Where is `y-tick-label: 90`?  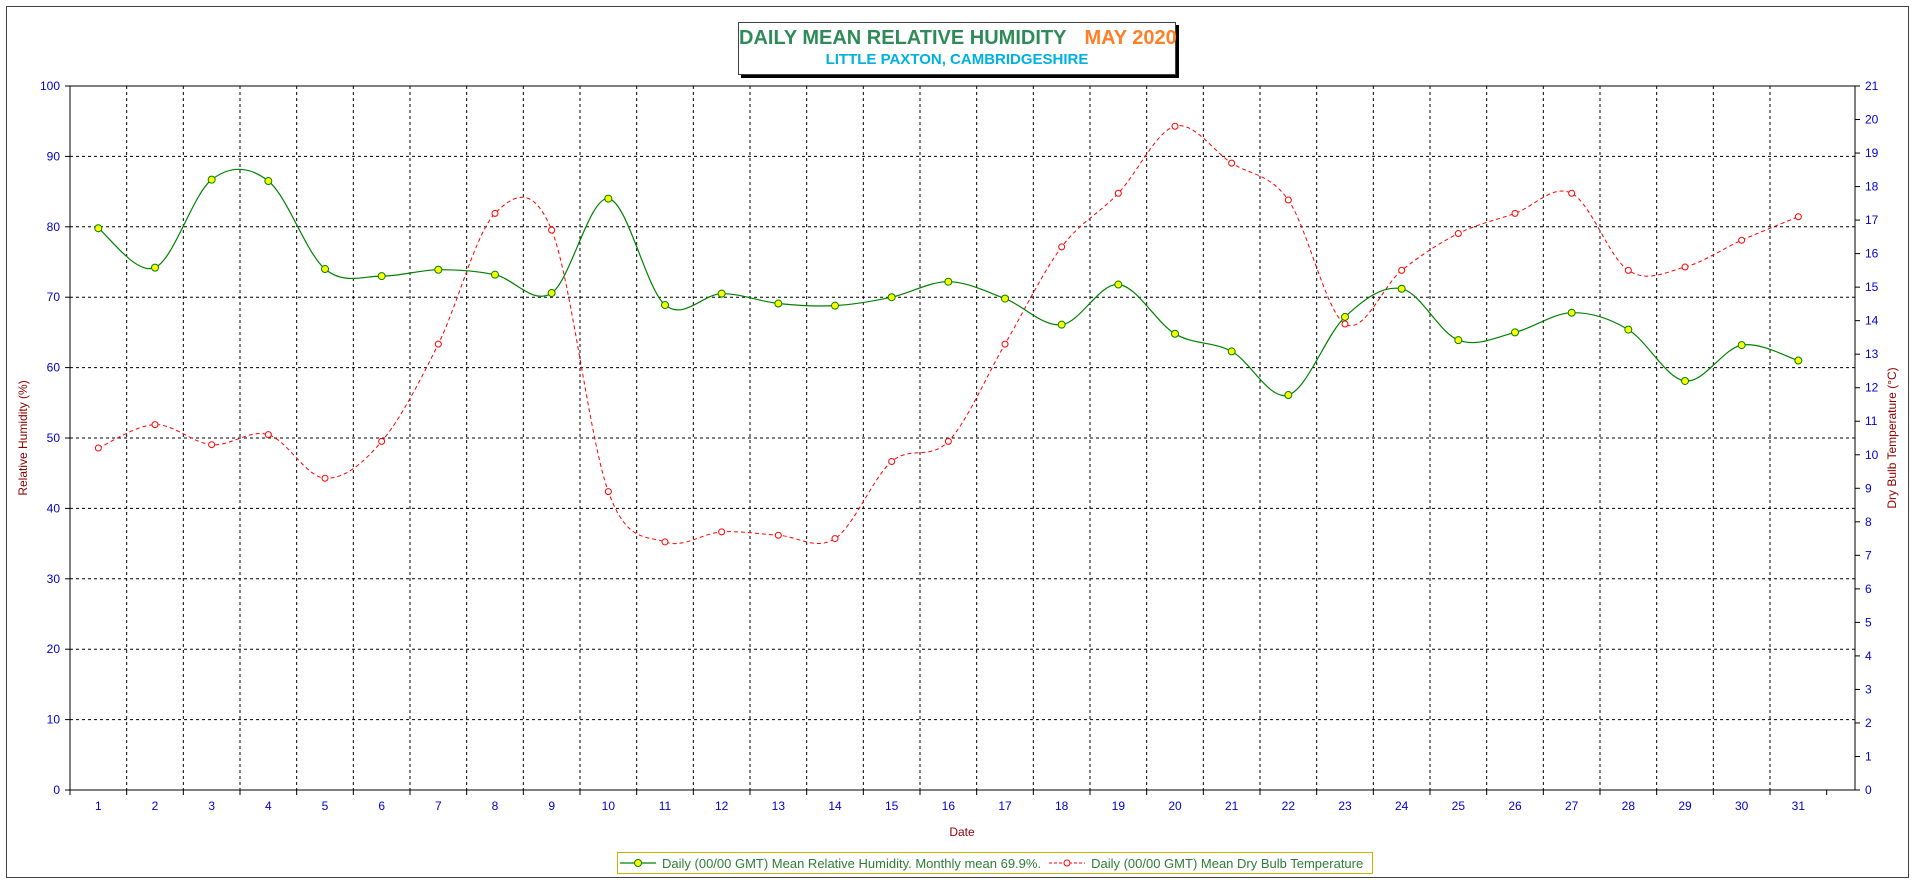 y-tick-label: 90 is located at coordinates (54, 156).